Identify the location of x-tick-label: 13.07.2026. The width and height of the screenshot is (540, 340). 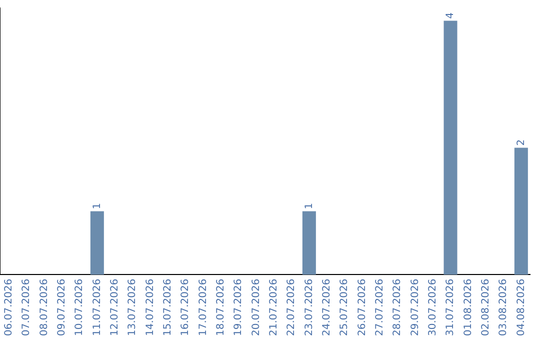
(132, 307).